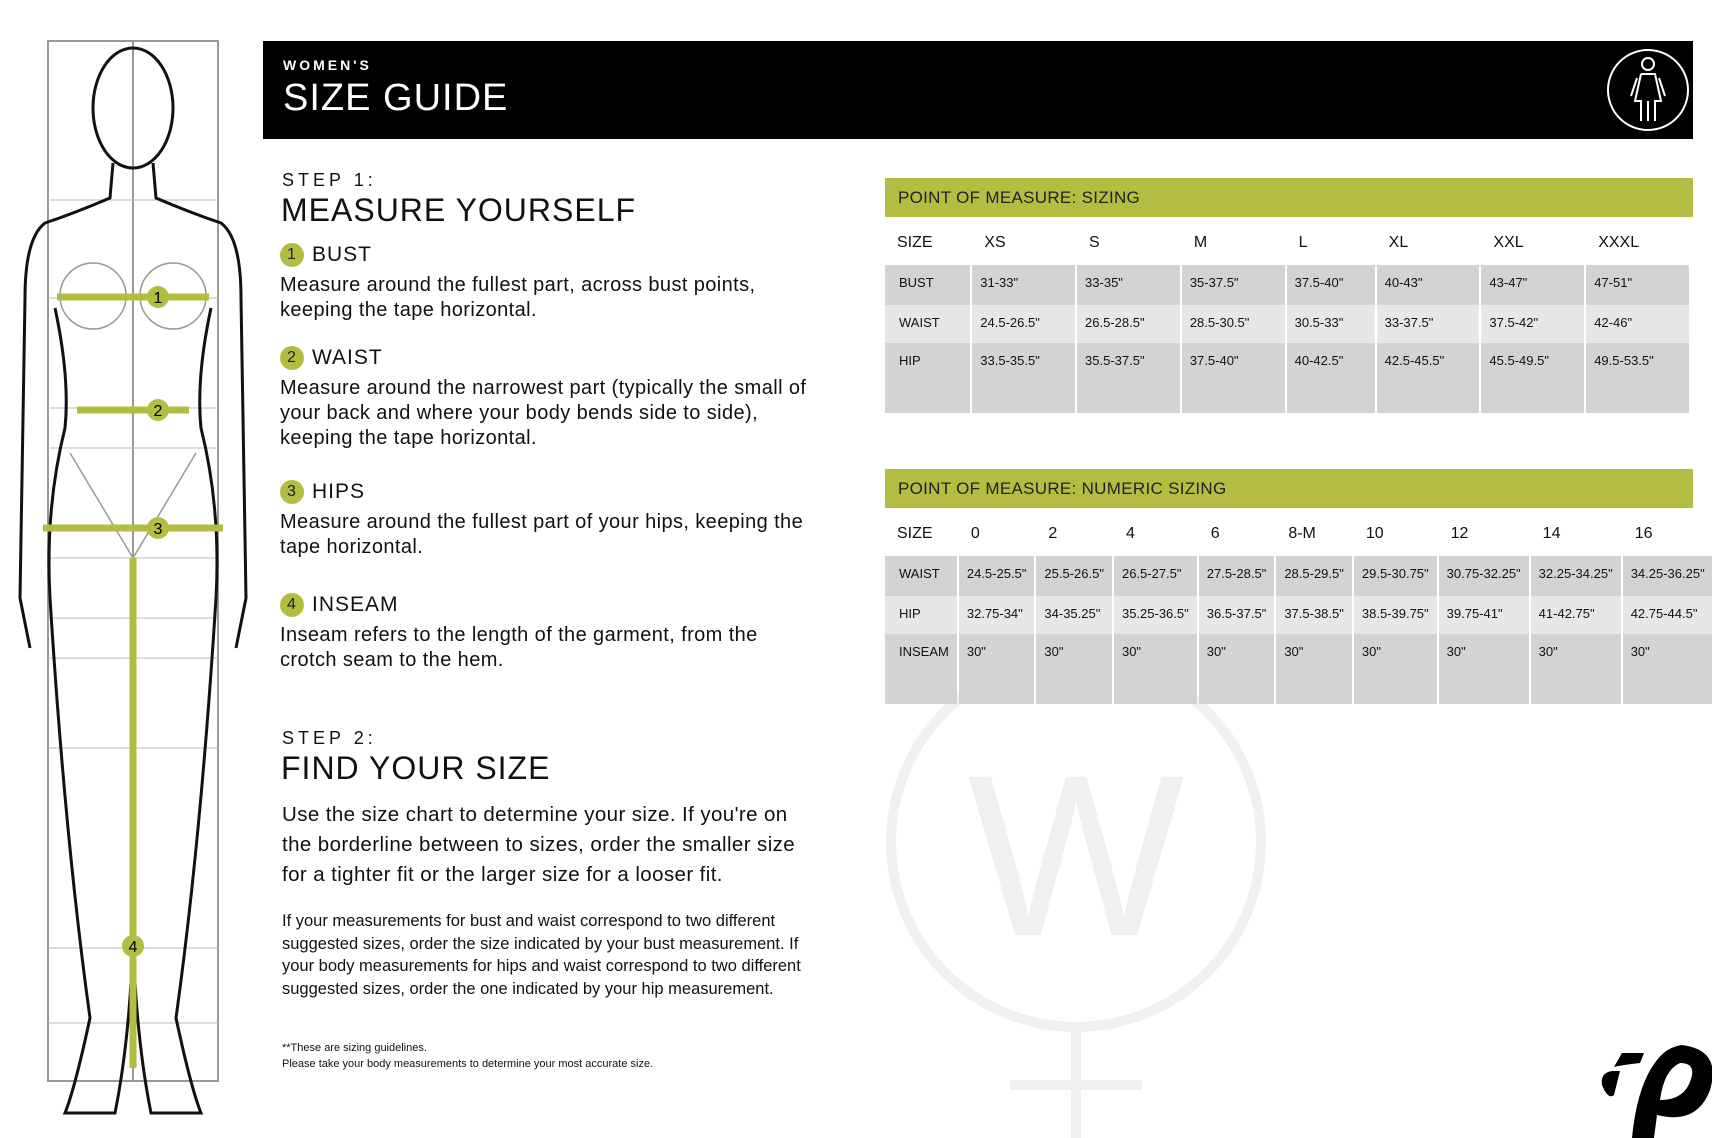 Image resolution: width=1712 pixels, height=1138 pixels. Describe the element at coordinates (1656, 1091) in the screenshot. I see `brand-logo` at that location.